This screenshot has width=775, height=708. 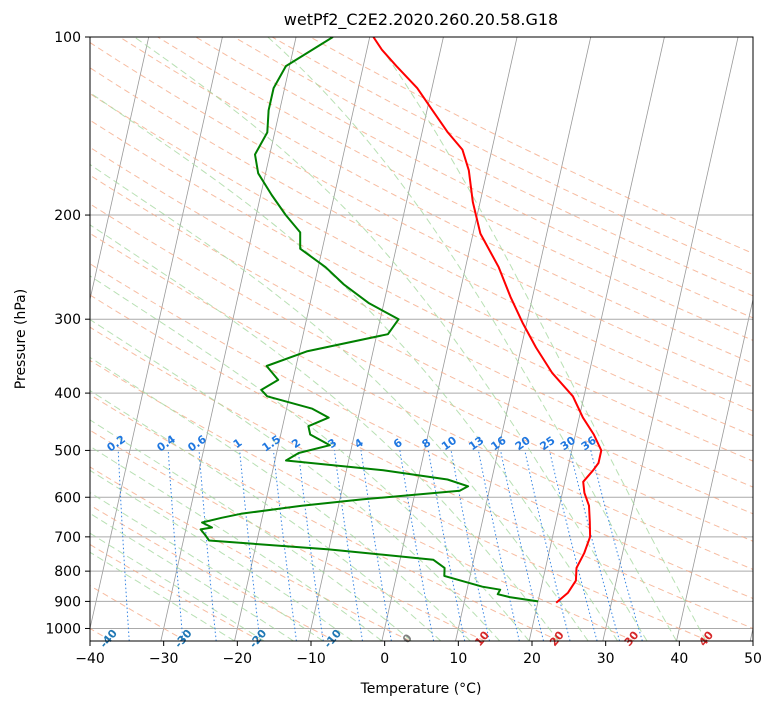 I want to click on x-tick-label: 20, so click(x=532, y=659).